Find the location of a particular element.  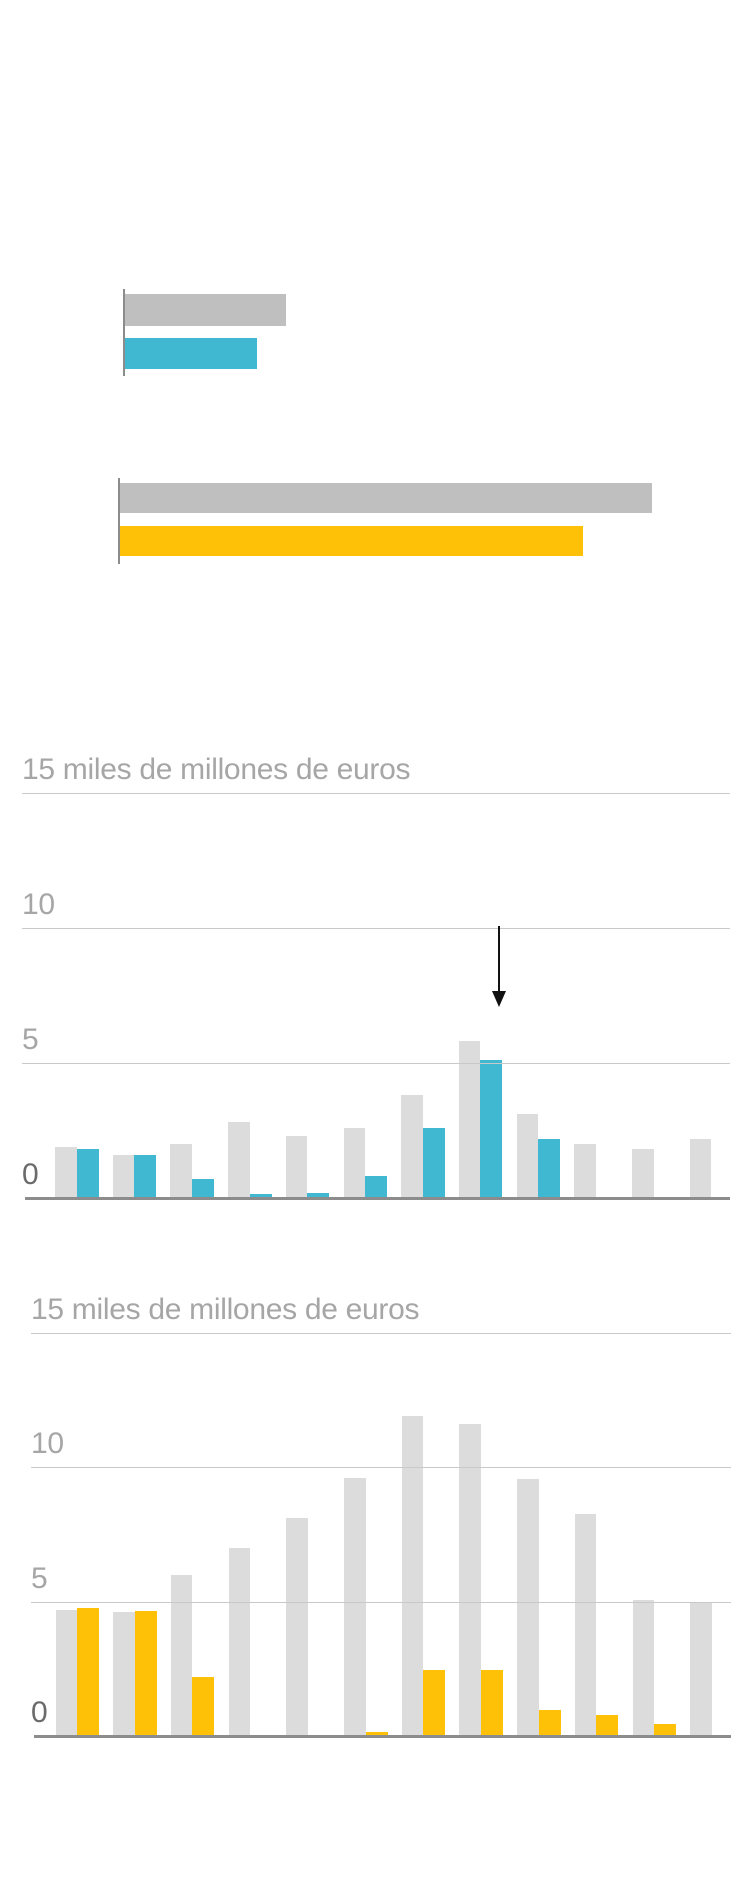

bar-amarillo is located at coordinates (351, 541).